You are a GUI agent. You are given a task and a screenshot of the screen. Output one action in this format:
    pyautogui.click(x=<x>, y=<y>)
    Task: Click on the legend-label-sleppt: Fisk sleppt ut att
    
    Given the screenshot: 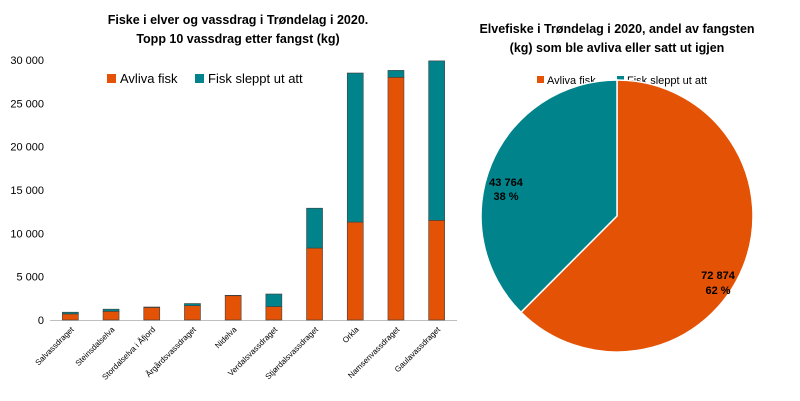 What is the action you would take?
    pyautogui.click(x=255, y=78)
    